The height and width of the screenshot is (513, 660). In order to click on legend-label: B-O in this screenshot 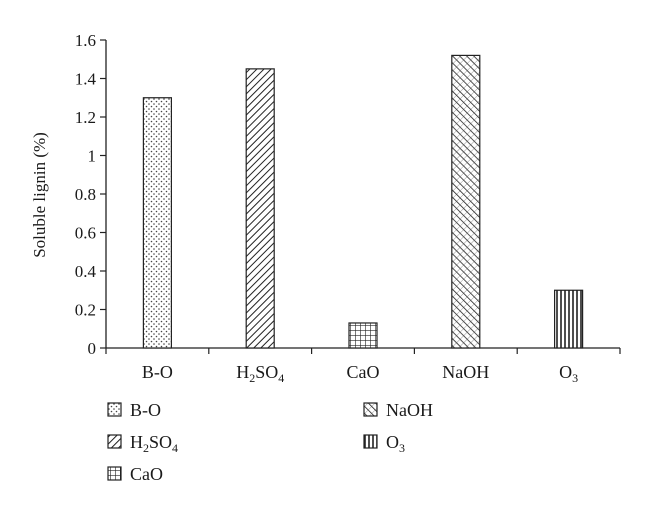, I will do `click(145, 410)`.